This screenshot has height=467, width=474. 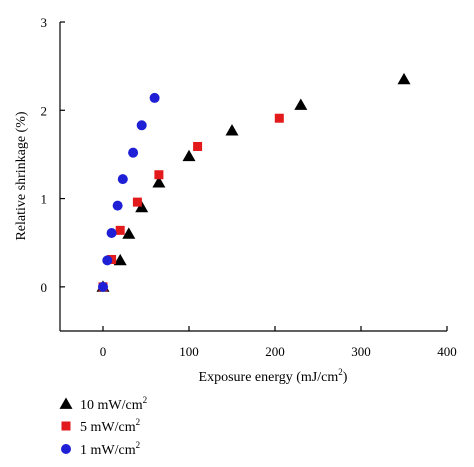 What do you see at coordinates (66, 403) in the screenshot?
I see `legend-triangle-marker` at bounding box center [66, 403].